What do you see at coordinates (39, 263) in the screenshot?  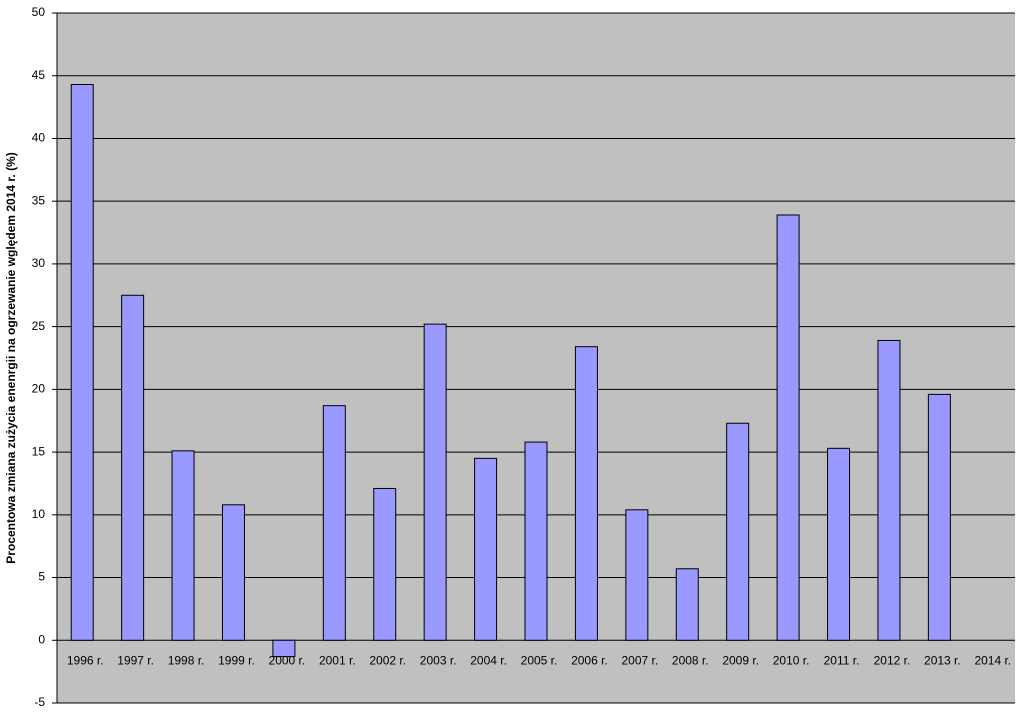 I see `y-tick-label: 30` at bounding box center [39, 263].